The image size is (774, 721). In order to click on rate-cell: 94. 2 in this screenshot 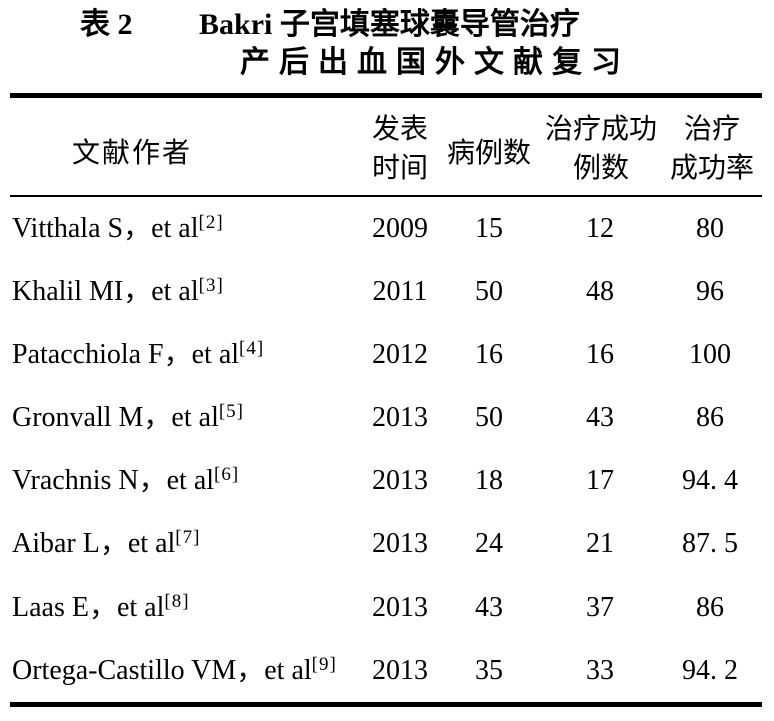, I will do `click(710, 670)`.